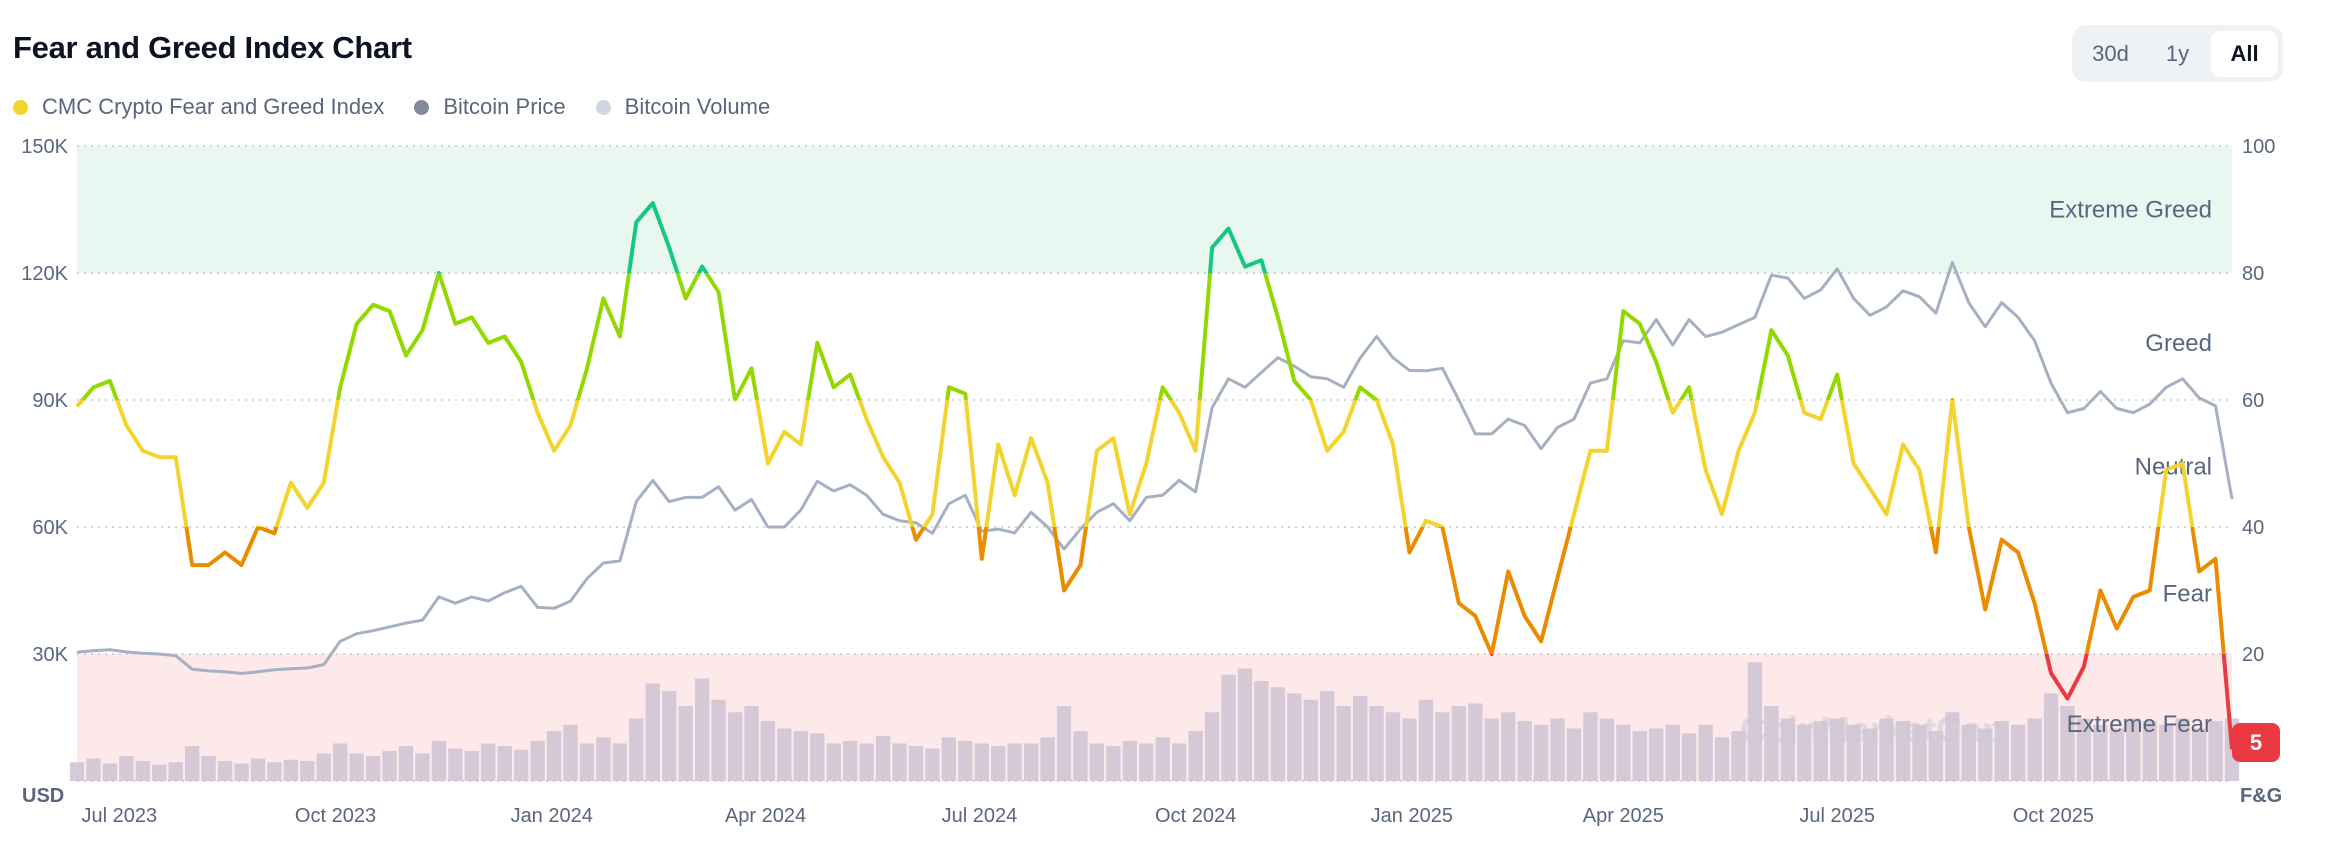 The height and width of the screenshot is (860, 2329). Describe the element at coordinates (765, 816) in the screenshot. I see `x-axis-tick-label: Apr 2024` at that location.